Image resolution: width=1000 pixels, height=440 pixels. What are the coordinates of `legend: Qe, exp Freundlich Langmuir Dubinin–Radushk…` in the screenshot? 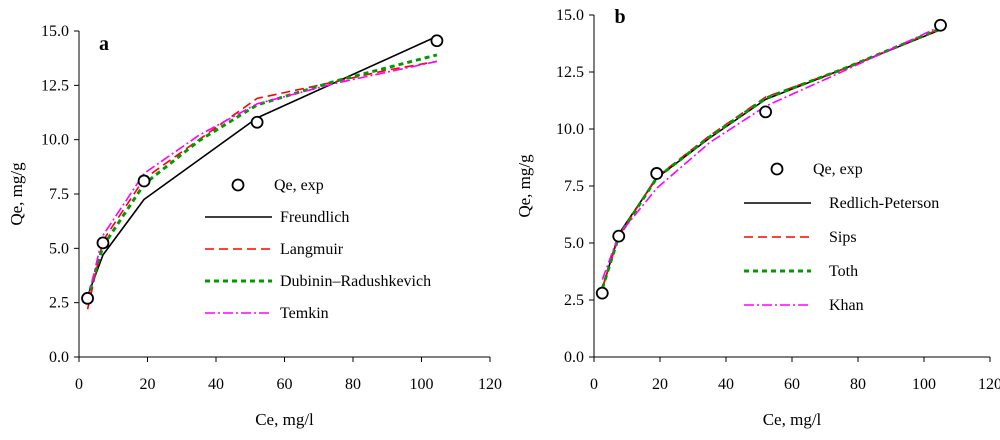 It's located at (318, 249).